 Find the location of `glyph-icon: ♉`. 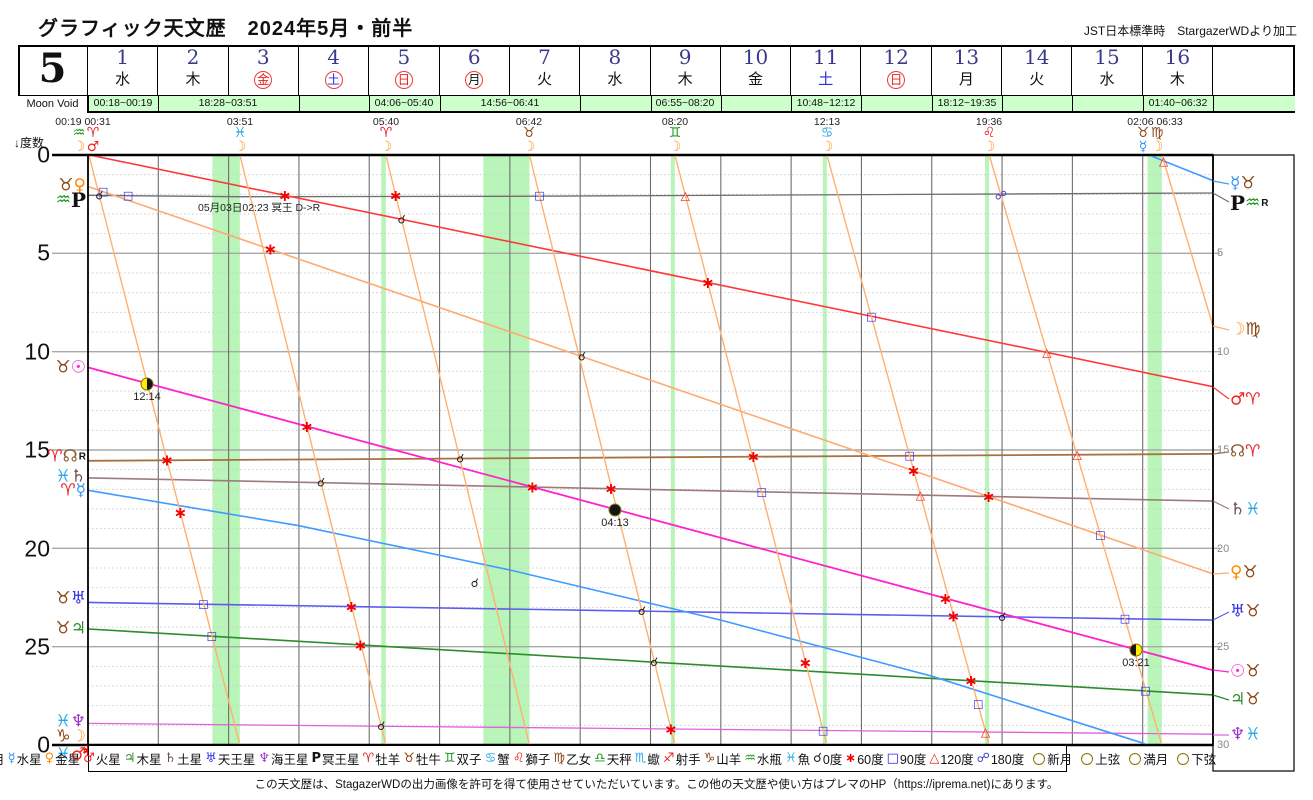

glyph-icon: ♉ is located at coordinates (1250, 572).